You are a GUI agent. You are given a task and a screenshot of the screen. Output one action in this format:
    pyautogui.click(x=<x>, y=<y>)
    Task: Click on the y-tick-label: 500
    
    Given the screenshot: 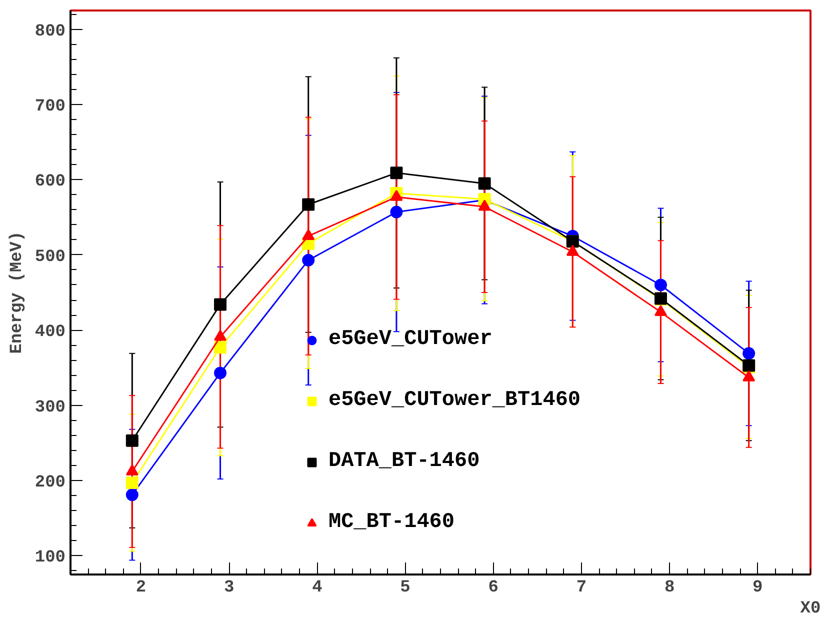 What is the action you would take?
    pyautogui.click(x=50, y=257)
    